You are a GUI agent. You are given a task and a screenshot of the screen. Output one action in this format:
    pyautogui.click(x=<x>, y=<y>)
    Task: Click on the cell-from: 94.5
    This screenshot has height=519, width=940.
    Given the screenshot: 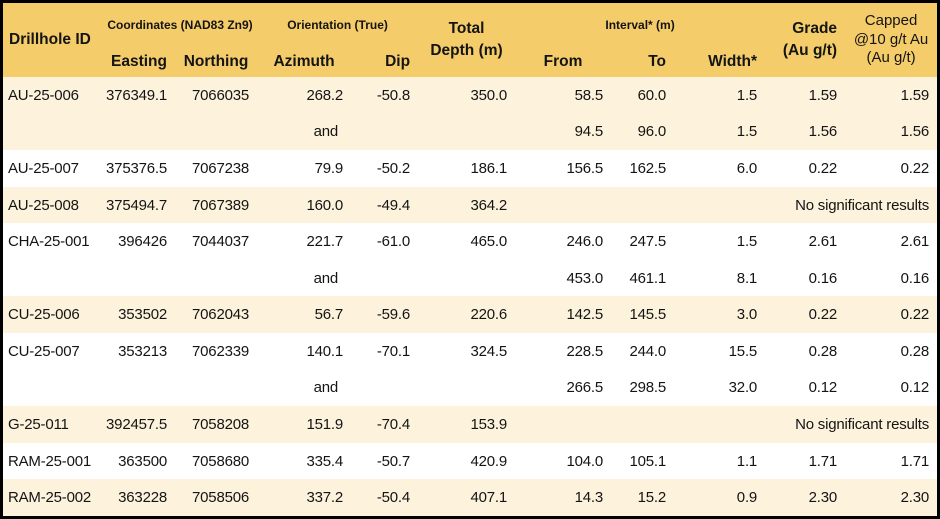 What is the action you would take?
    pyautogui.click(x=563, y=132)
    